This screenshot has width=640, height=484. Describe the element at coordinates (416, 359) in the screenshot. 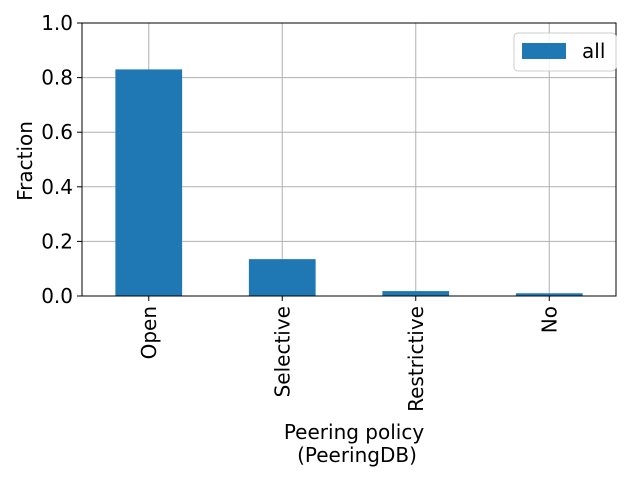

I see `x-tick-label: Restrictive` at that location.